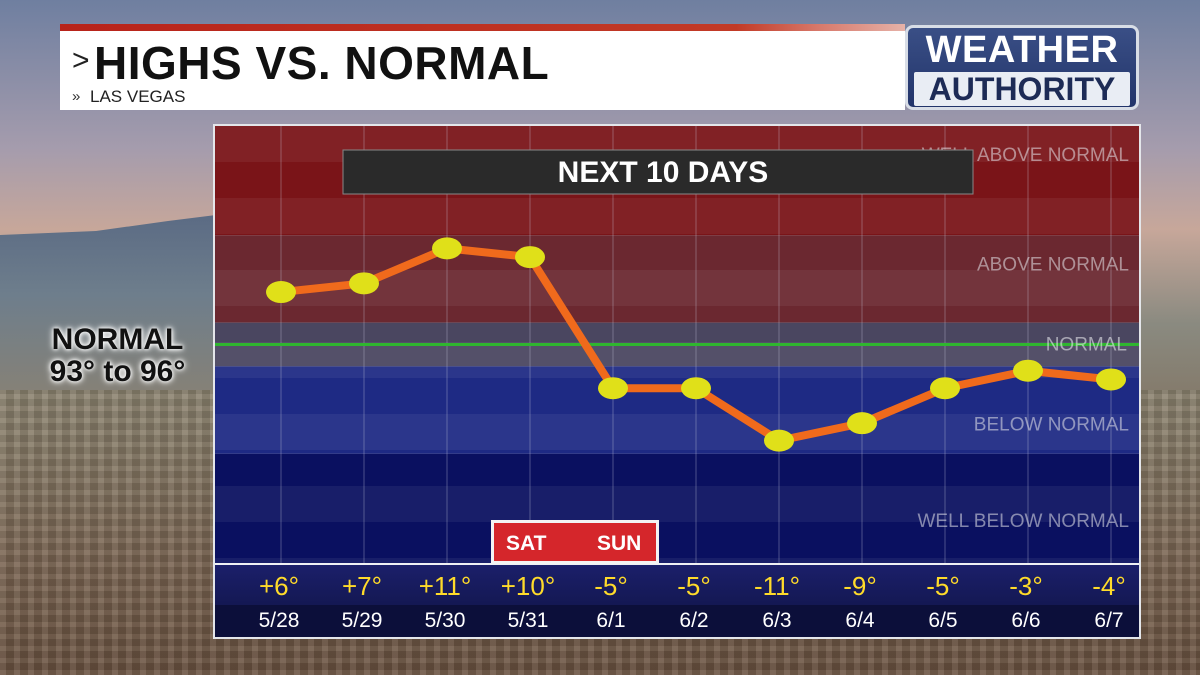 The image size is (1200, 675). Describe the element at coordinates (694, 620) in the screenshot. I see `date-label: 6/2` at that location.